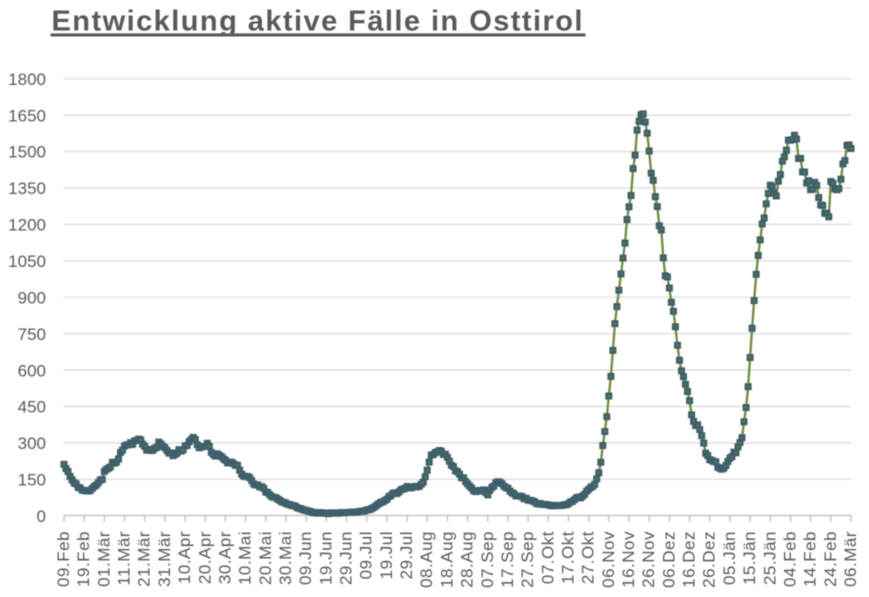 Image resolution: width=869 pixels, height=597 pixels. I want to click on svg-text: 30.Mai, so click(285, 558).